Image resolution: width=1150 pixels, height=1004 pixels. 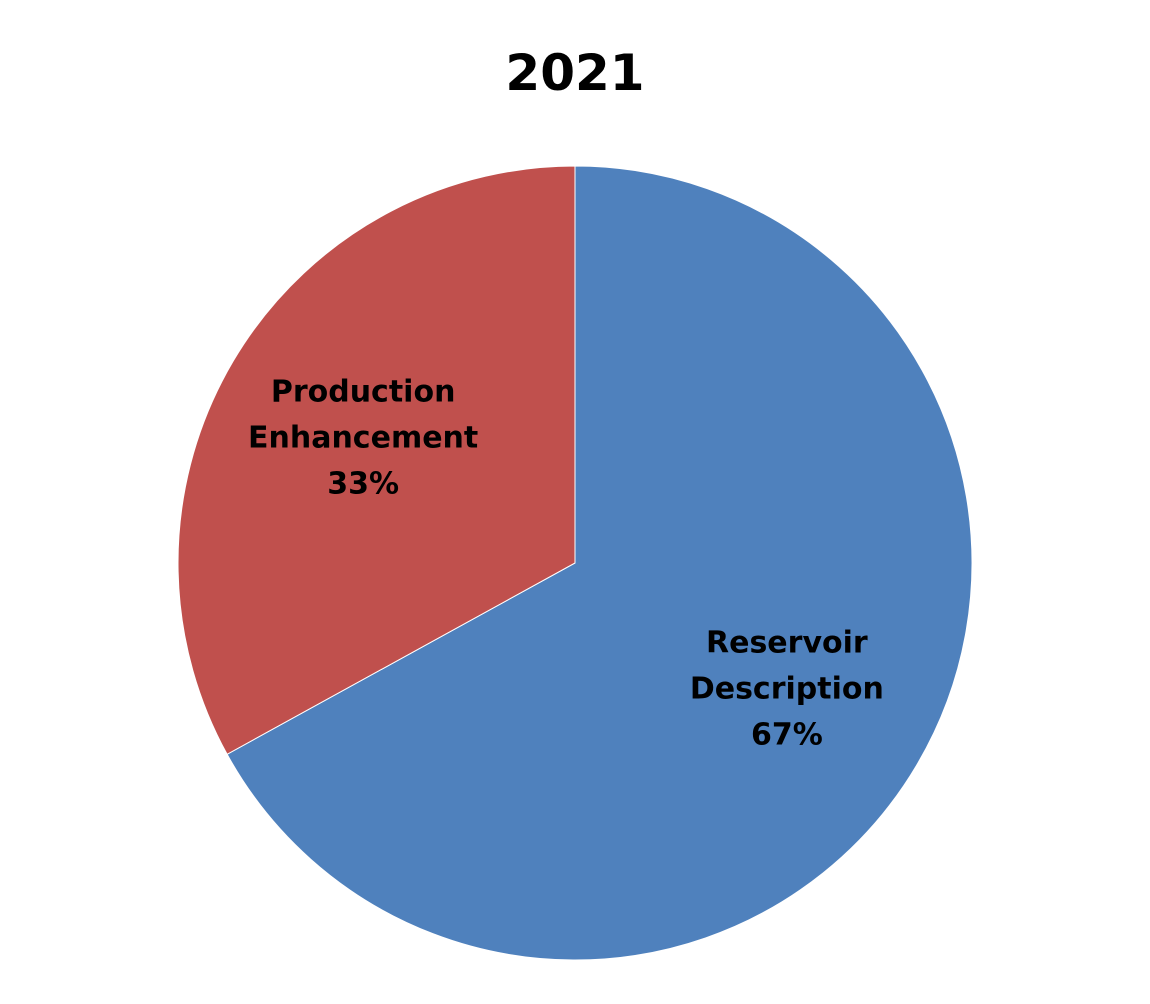 I want to click on data-label-reservoir-description: Reservoir Description 67%, so click(x=787, y=688).